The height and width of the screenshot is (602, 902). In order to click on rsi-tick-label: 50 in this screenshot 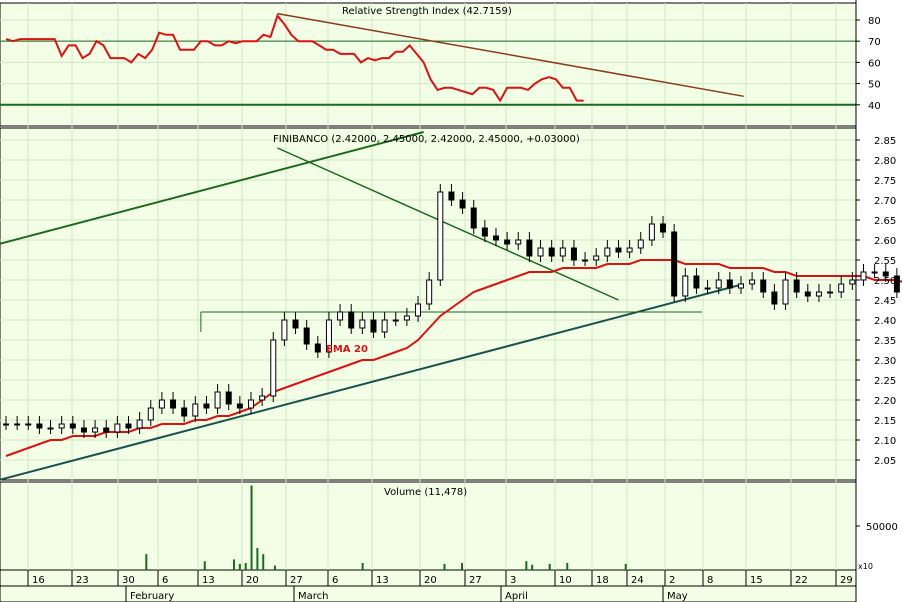, I will do `click(874, 85)`.